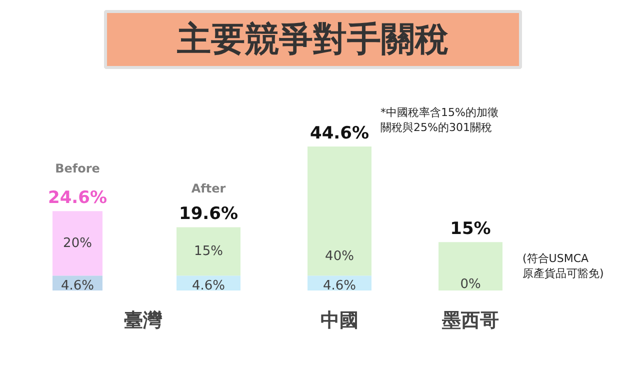  Describe the element at coordinates (312, 40) in the screenshot. I see `chart-title: 主要競爭對手關稅` at that location.